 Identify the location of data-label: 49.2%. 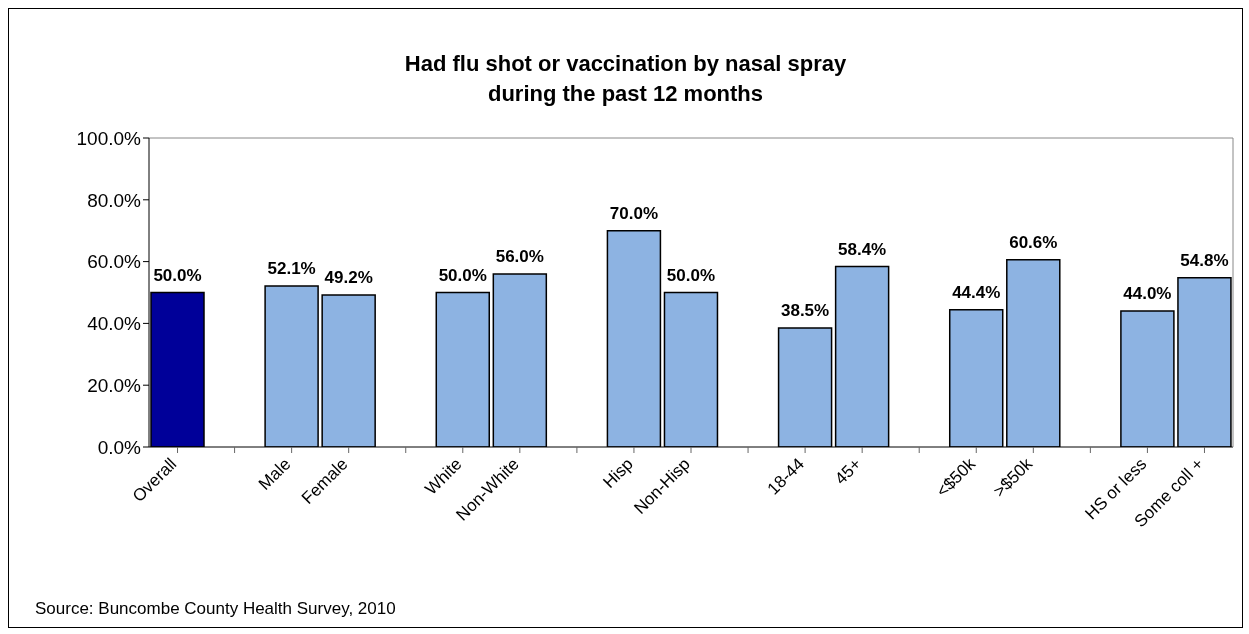
(348, 277).